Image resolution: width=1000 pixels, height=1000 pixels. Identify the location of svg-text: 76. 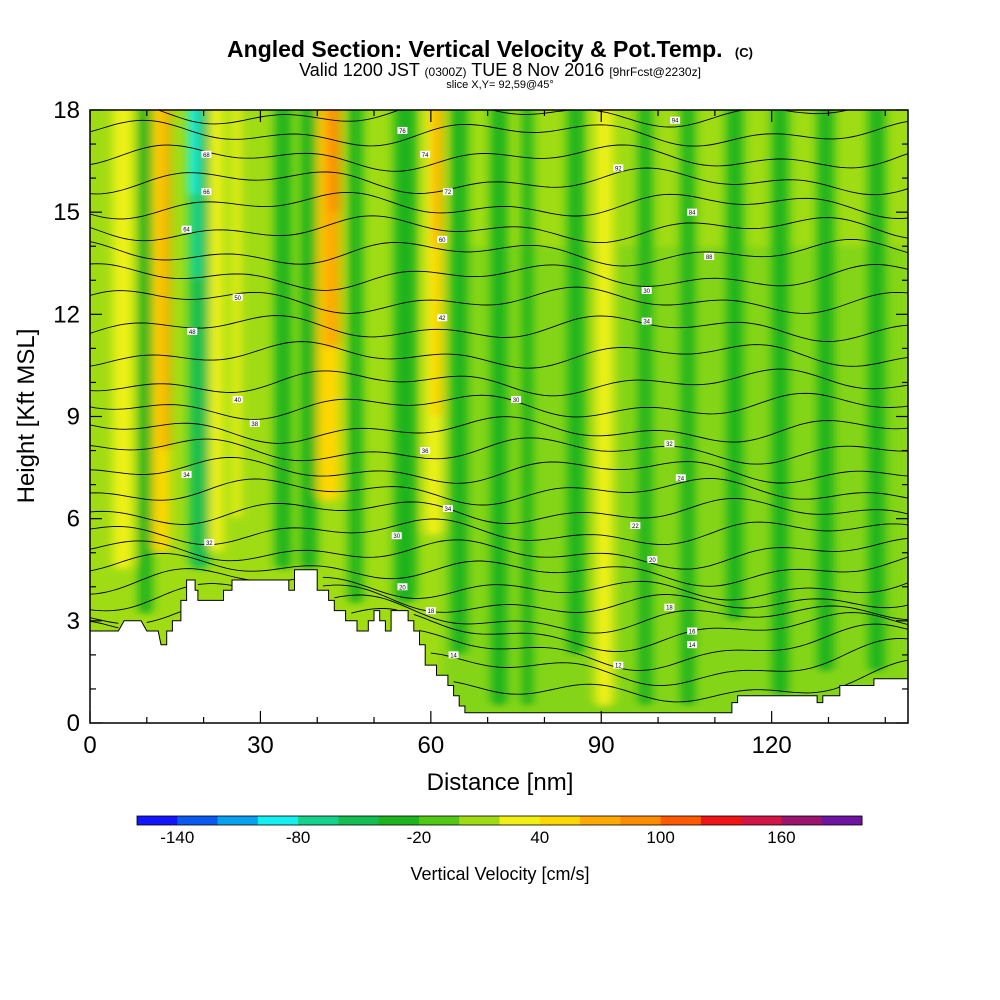
(402, 132).